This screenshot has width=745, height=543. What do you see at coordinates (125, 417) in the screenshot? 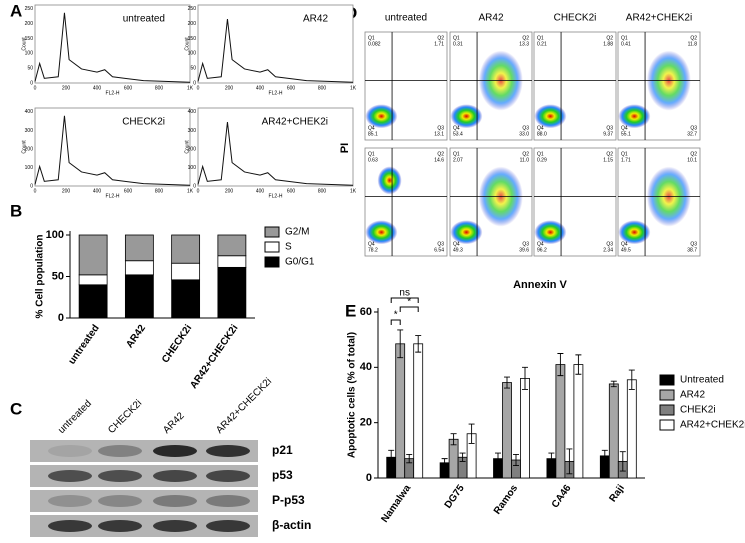
I see `blot-column-label: CHECK2i` at bounding box center [125, 417].